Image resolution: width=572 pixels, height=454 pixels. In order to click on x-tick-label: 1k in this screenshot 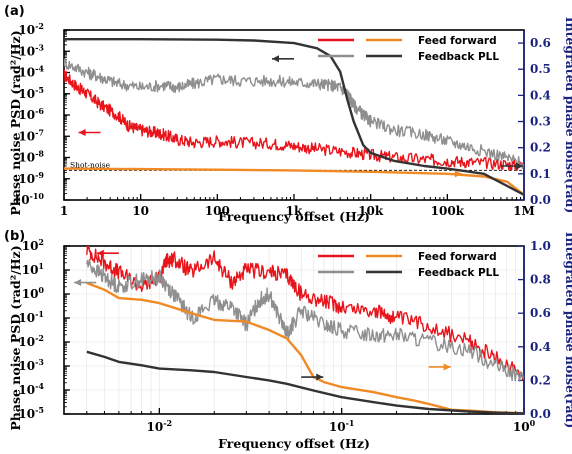, I will do `click(294, 211)`.